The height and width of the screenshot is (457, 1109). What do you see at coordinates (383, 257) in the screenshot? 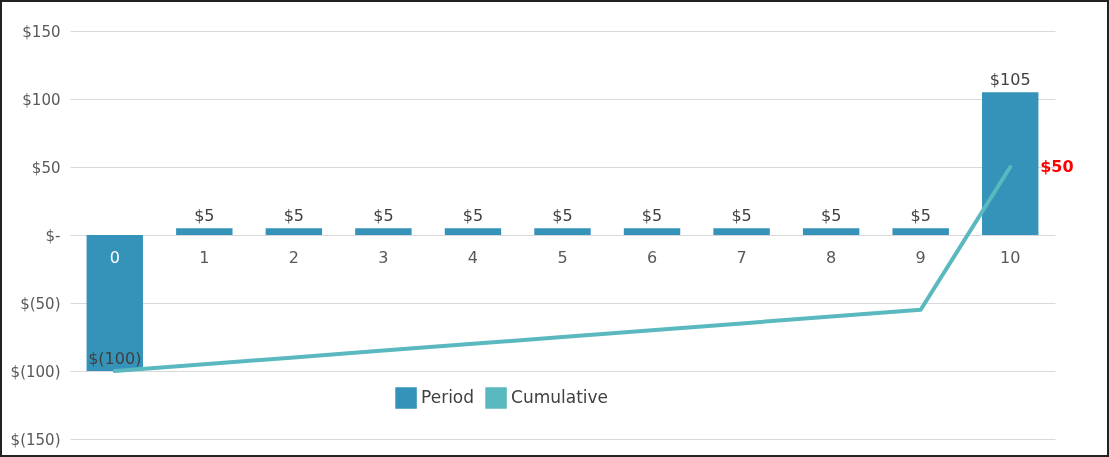
I see `x-tick-label: 3` at bounding box center [383, 257].